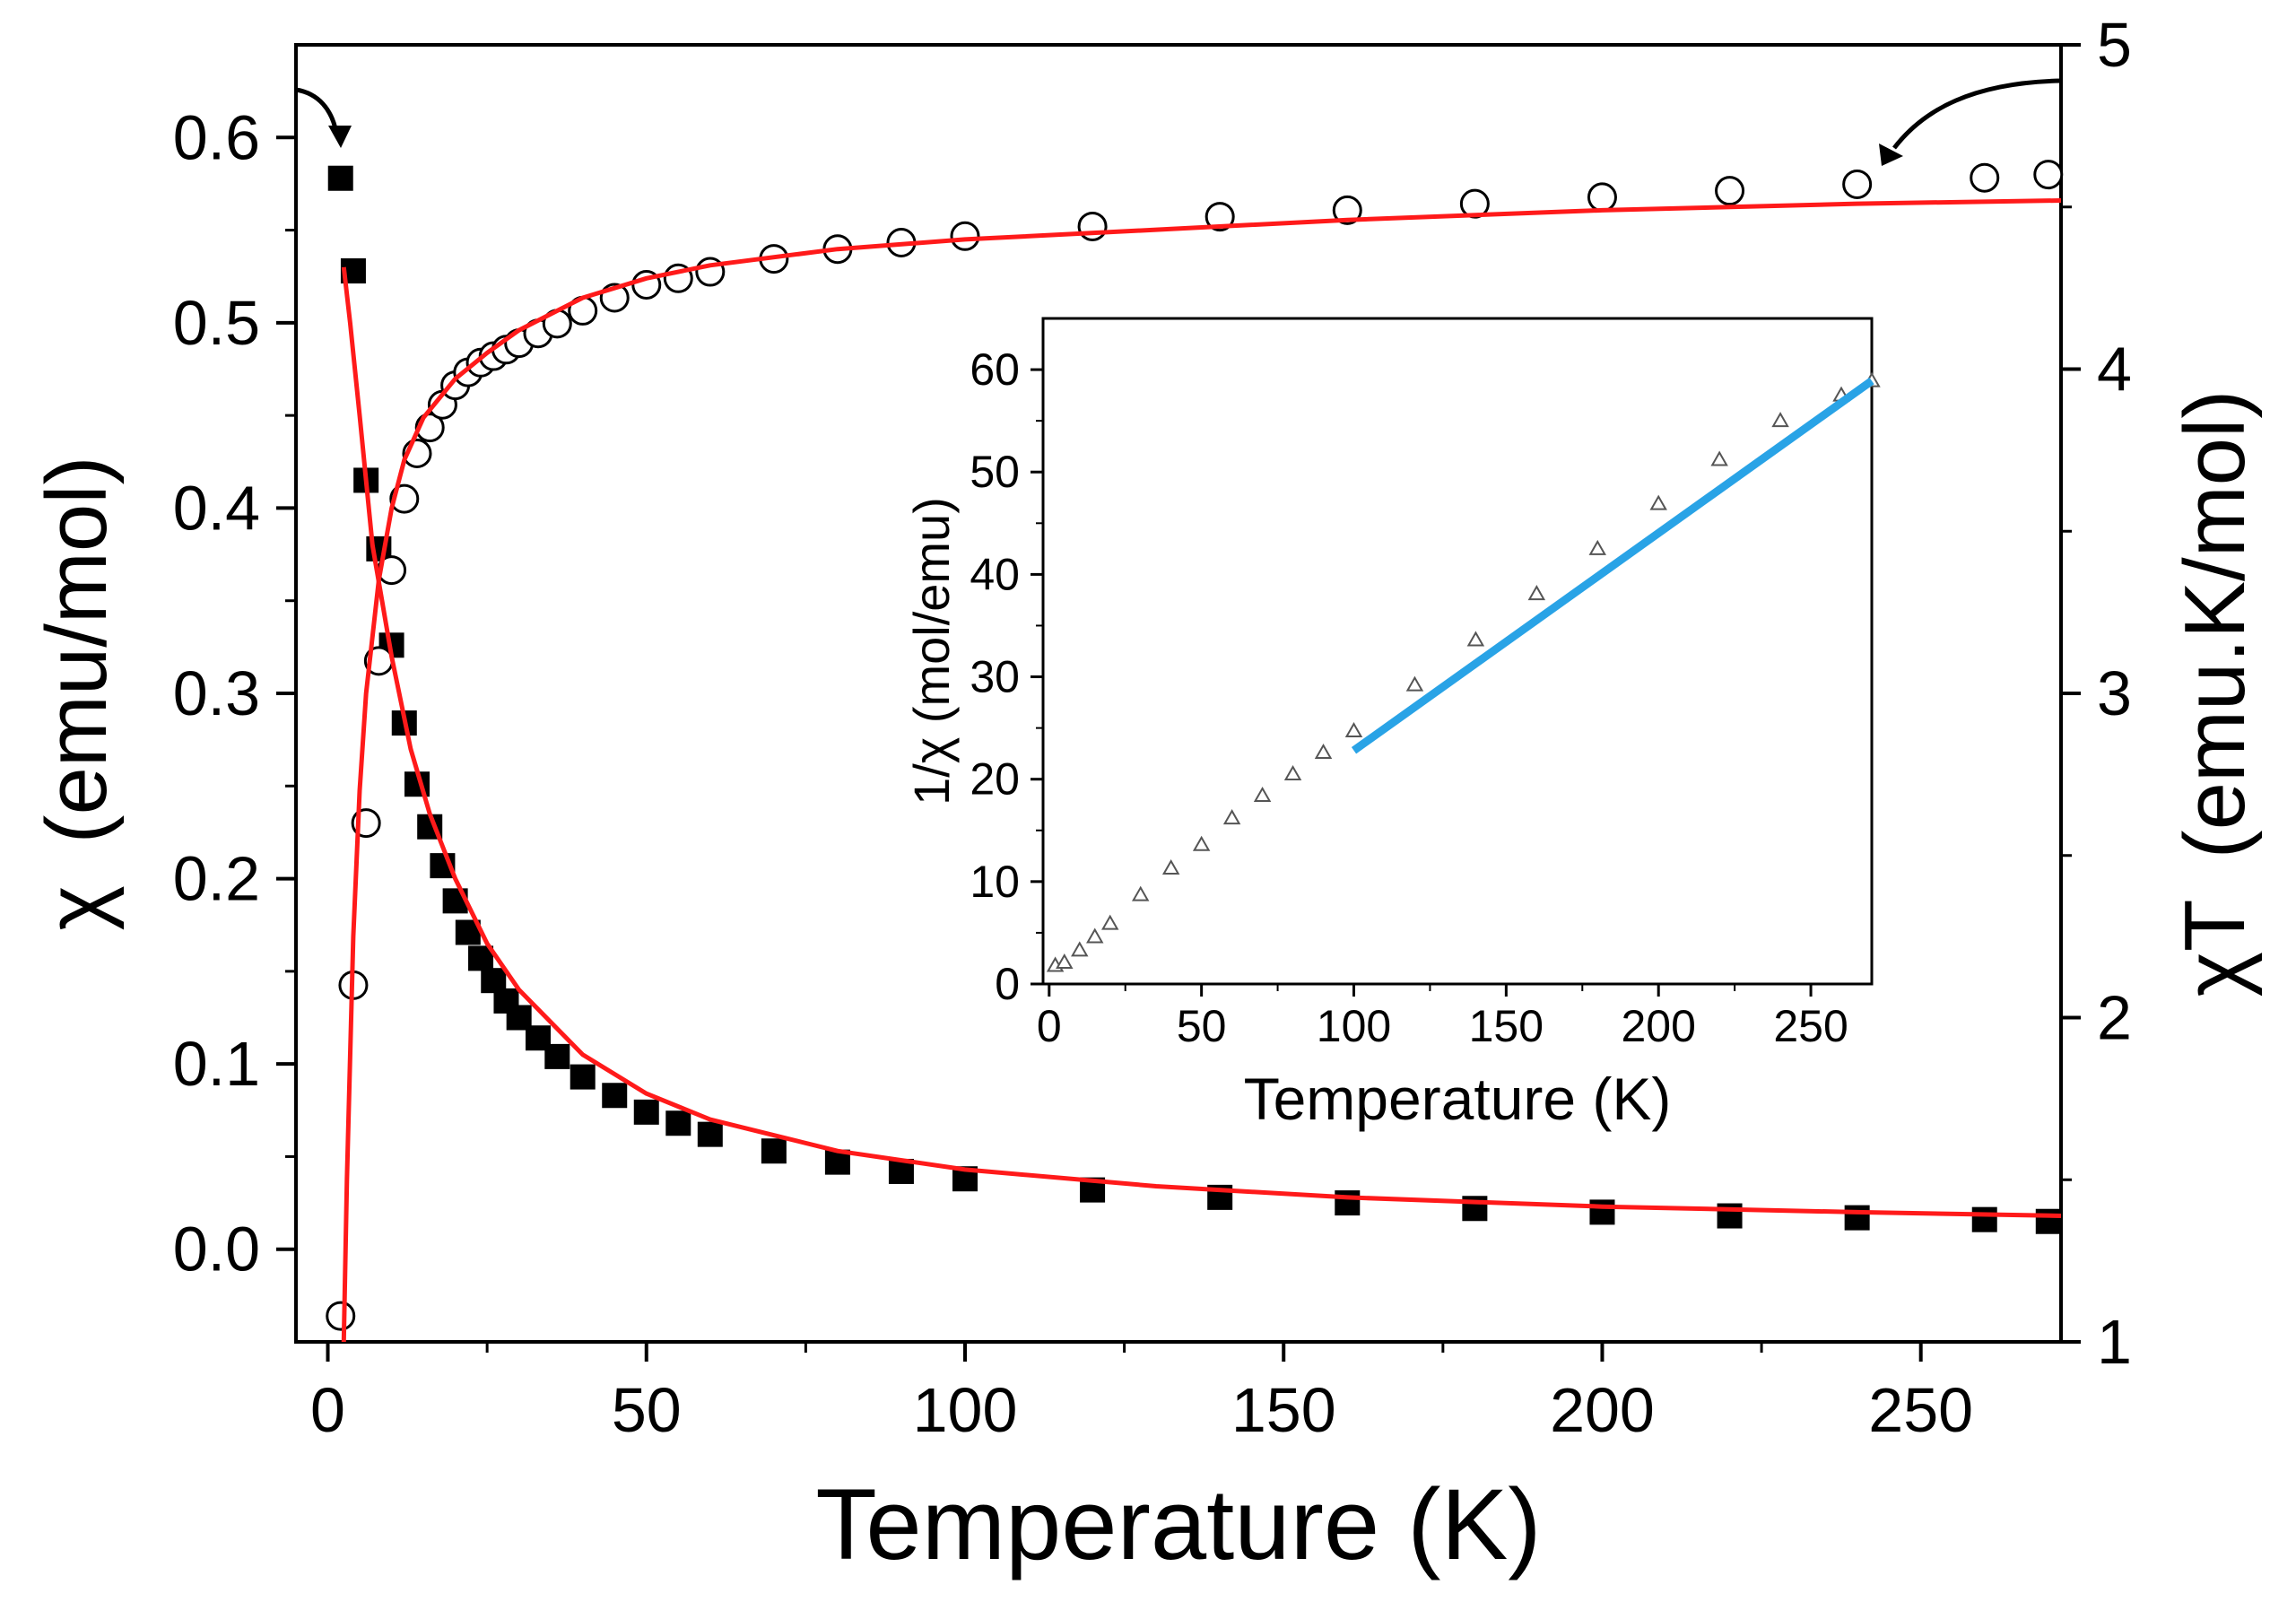 This screenshot has height=1602, width=2296. What do you see at coordinates (2114, 370) in the screenshot?
I see `y-right-tick-label: 4` at bounding box center [2114, 370].